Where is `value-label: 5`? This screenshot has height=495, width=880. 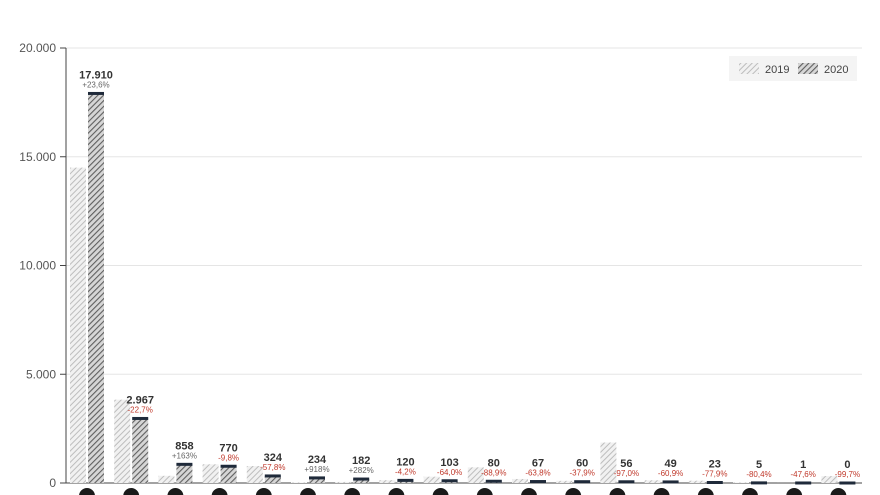 value-label: 5 is located at coordinates (759, 465).